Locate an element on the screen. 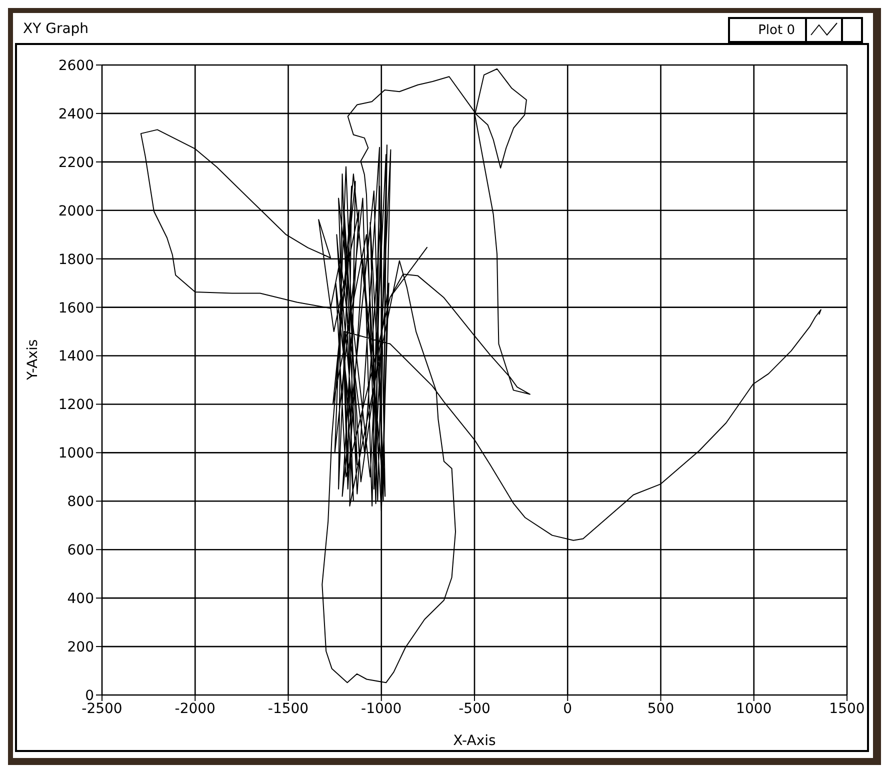  y-tick-label: 2200 is located at coordinates (76, 162).